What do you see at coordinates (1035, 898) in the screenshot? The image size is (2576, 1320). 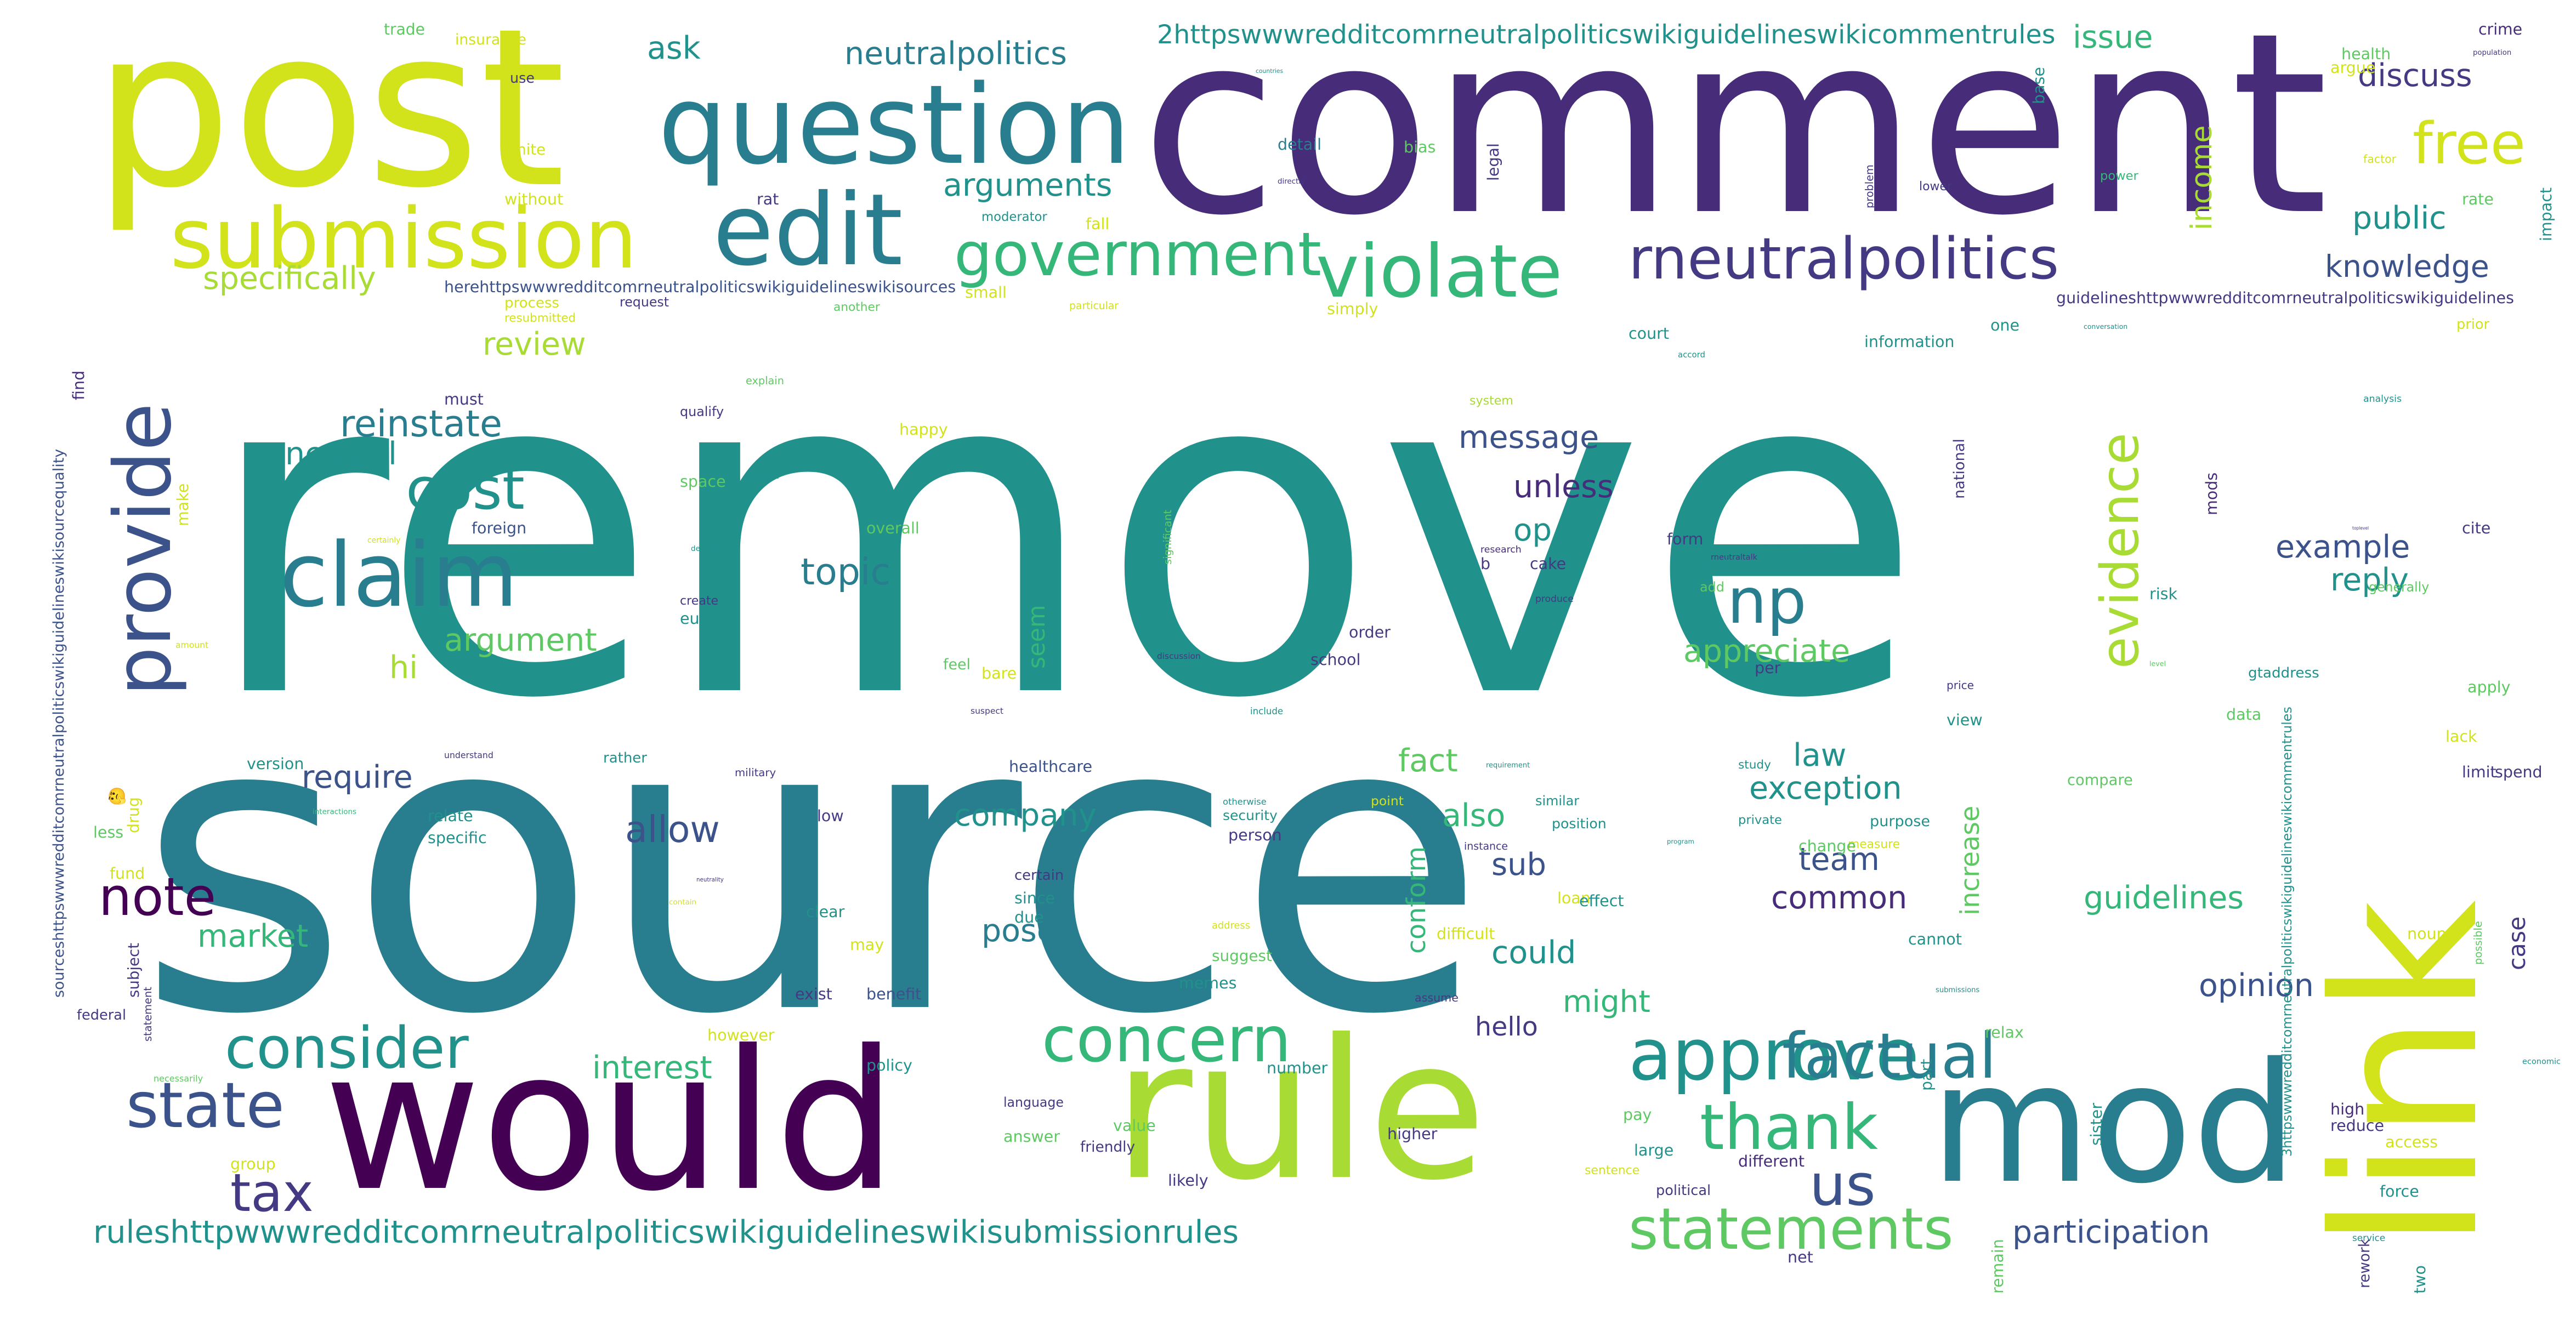 I see `word-since: since` at bounding box center [1035, 898].